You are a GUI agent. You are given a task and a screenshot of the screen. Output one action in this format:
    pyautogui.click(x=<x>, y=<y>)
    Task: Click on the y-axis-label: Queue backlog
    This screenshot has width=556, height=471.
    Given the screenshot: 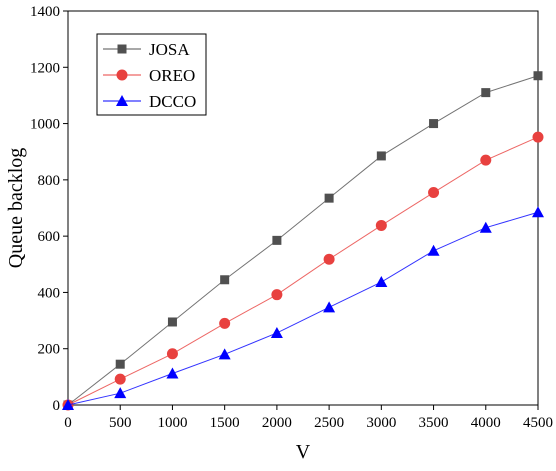 What is the action you would take?
    pyautogui.click(x=16, y=208)
    